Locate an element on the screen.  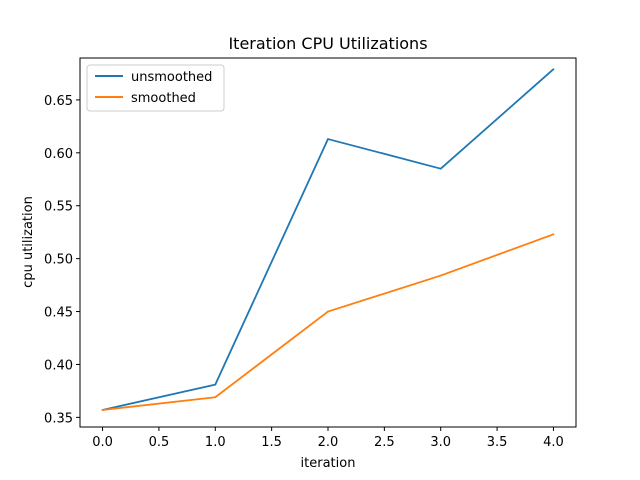
y-tick-label: 0.50 is located at coordinates (58, 260).